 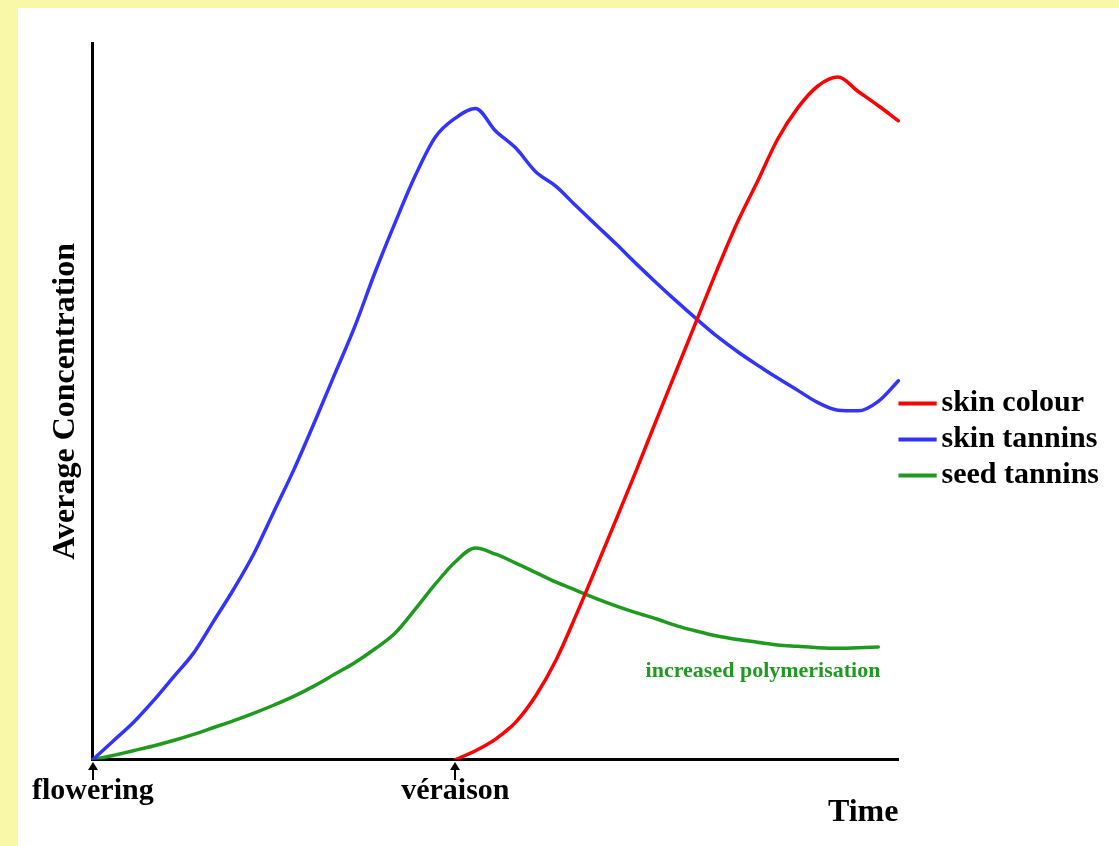 What do you see at coordinates (455, 789) in the screenshot?
I see `x-tick-label: véraison` at bounding box center [455, 789].